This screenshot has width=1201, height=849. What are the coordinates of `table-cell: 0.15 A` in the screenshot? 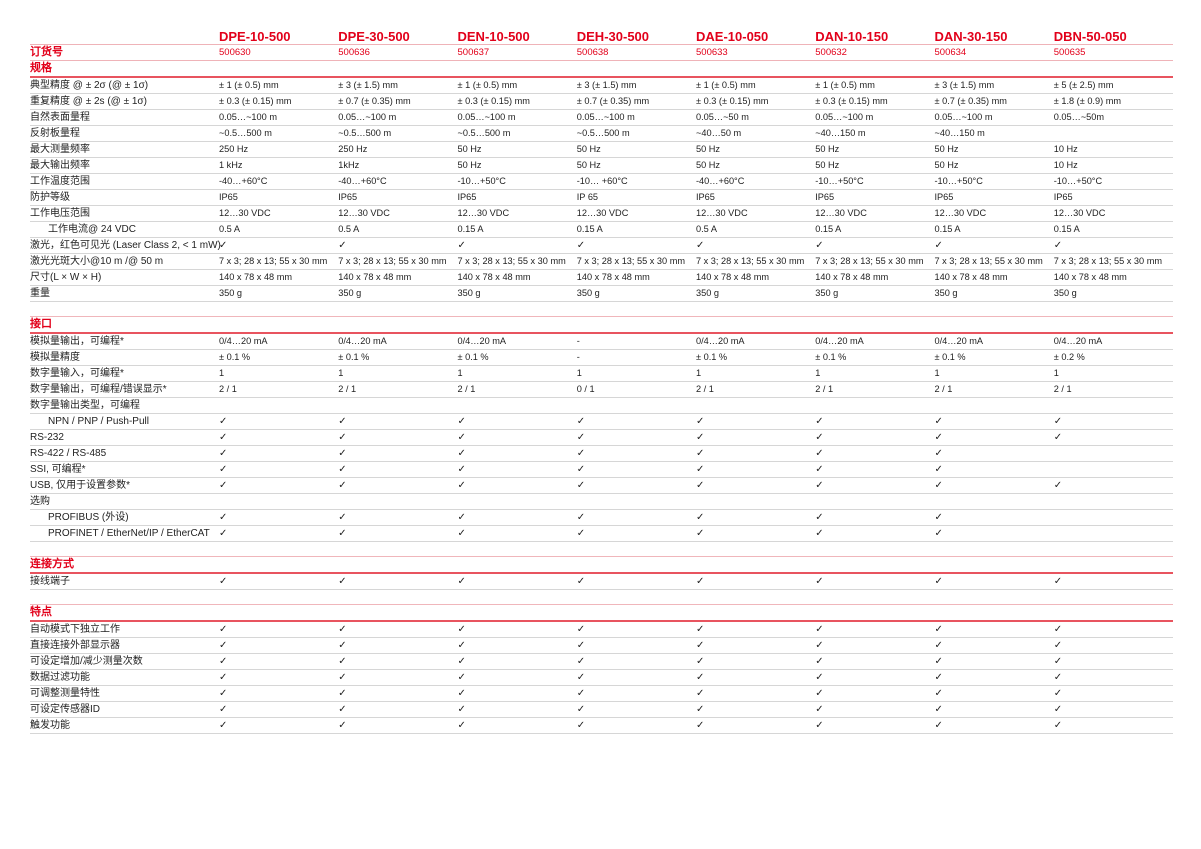 It's located at (636, 229).